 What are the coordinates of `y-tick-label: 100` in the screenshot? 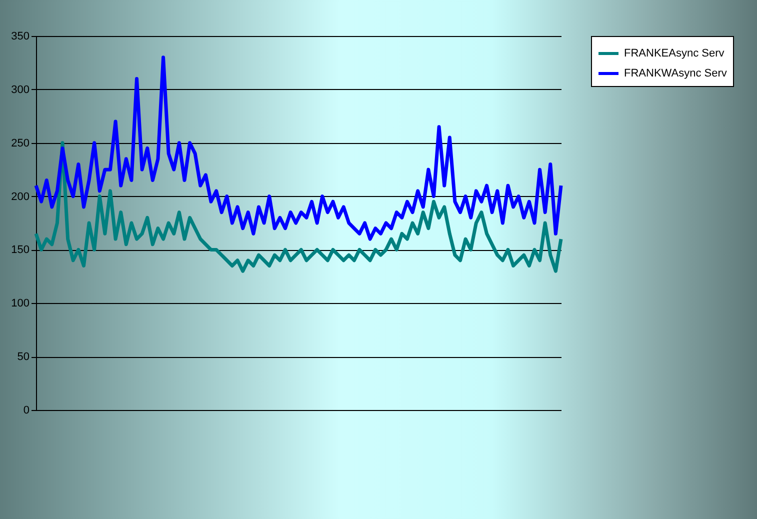 It's located at (20, 304).